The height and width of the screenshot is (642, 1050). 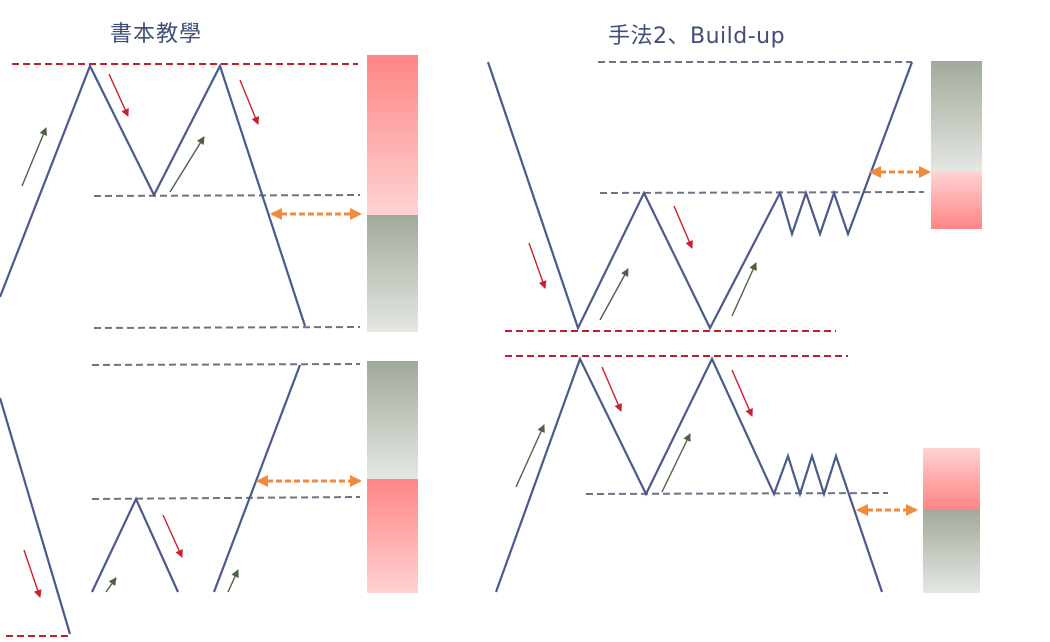 What do you see at coordinates (226, 364) in the screenshot?
I see `resistance-line-gray` at bounding box center [226, 364].